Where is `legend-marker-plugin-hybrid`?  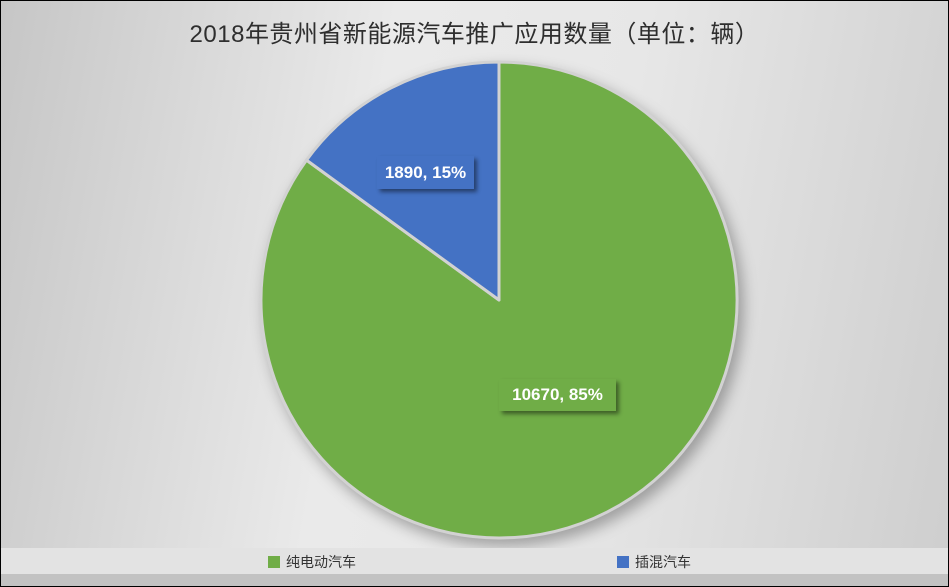 legend-marker-plugin-hybrid is located at coordinates (623, 562).